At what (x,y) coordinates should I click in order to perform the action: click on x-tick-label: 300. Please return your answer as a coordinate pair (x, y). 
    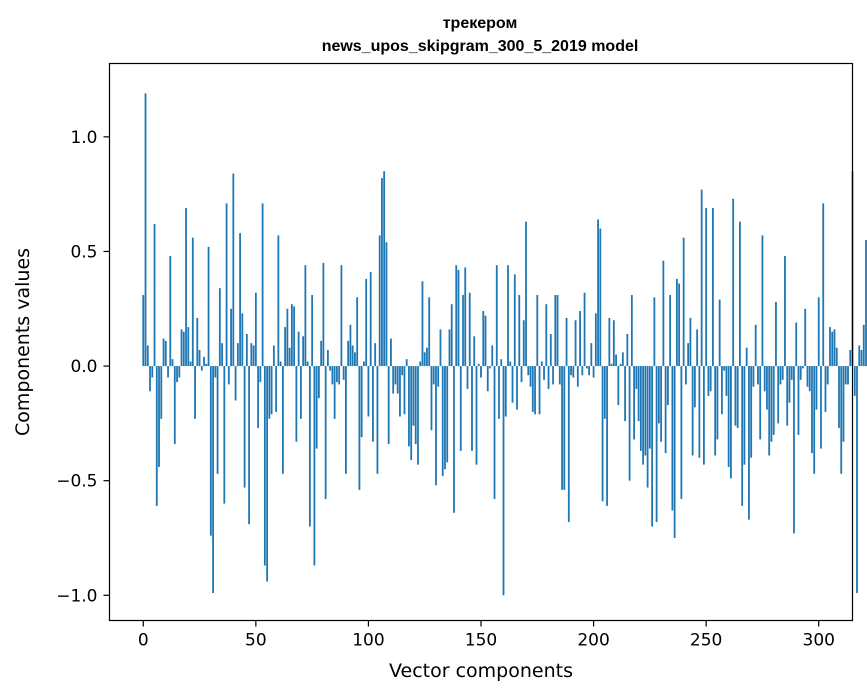
    Looking at the image, I should click on (819, 641).